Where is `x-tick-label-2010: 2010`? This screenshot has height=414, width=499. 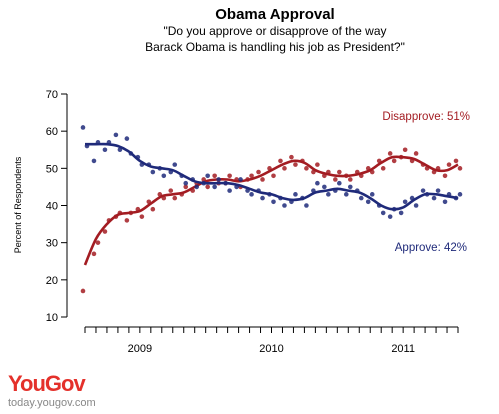 x-tick-label-2010: 2010 is located at coordinates (271, 349).